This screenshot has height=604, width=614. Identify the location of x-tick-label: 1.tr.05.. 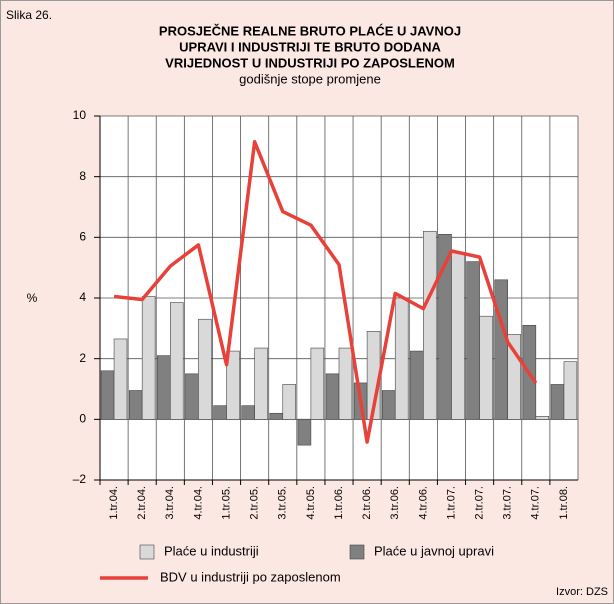
(226, 503).